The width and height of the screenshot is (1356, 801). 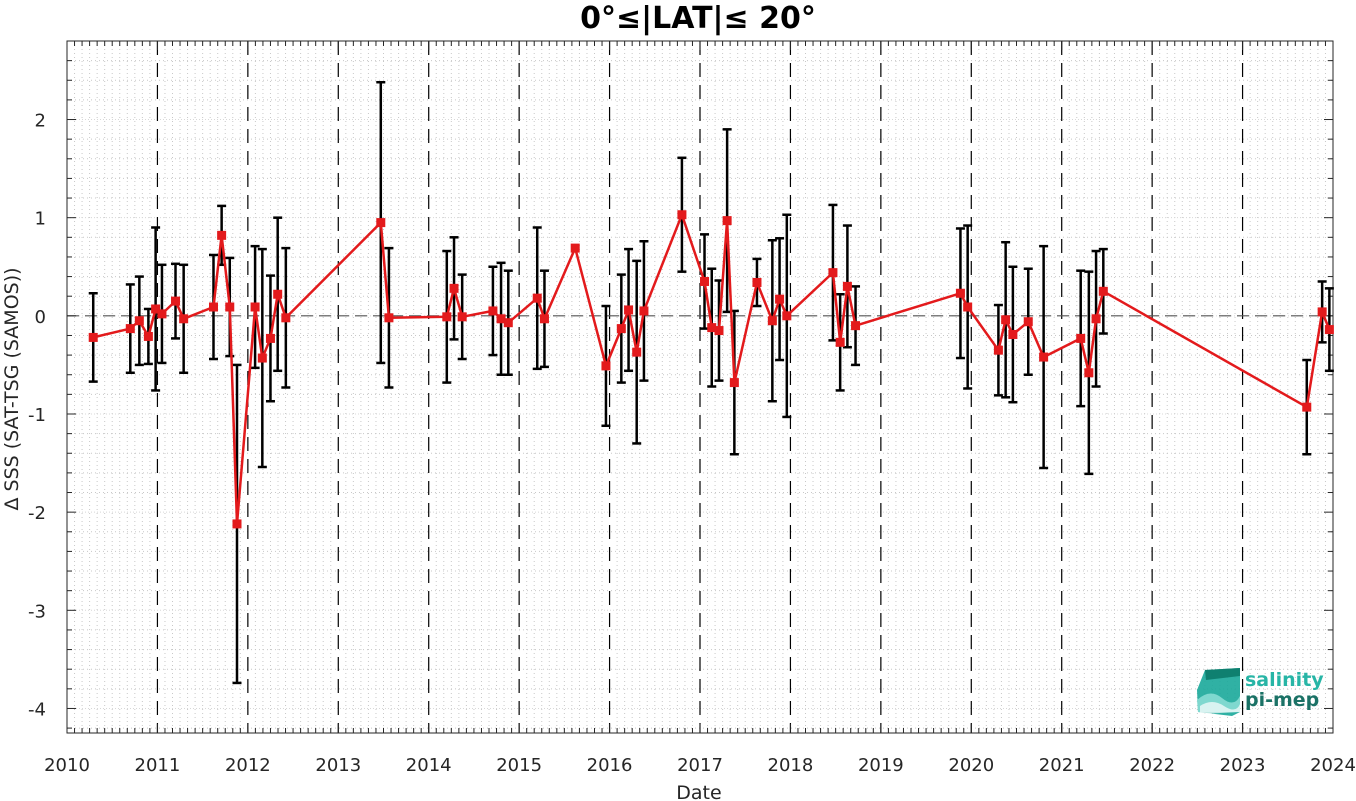 What do you see at coordinates (37, 709) in the screenshot?
I see `y-tick-label: -4` at bounding box center [37, 709].